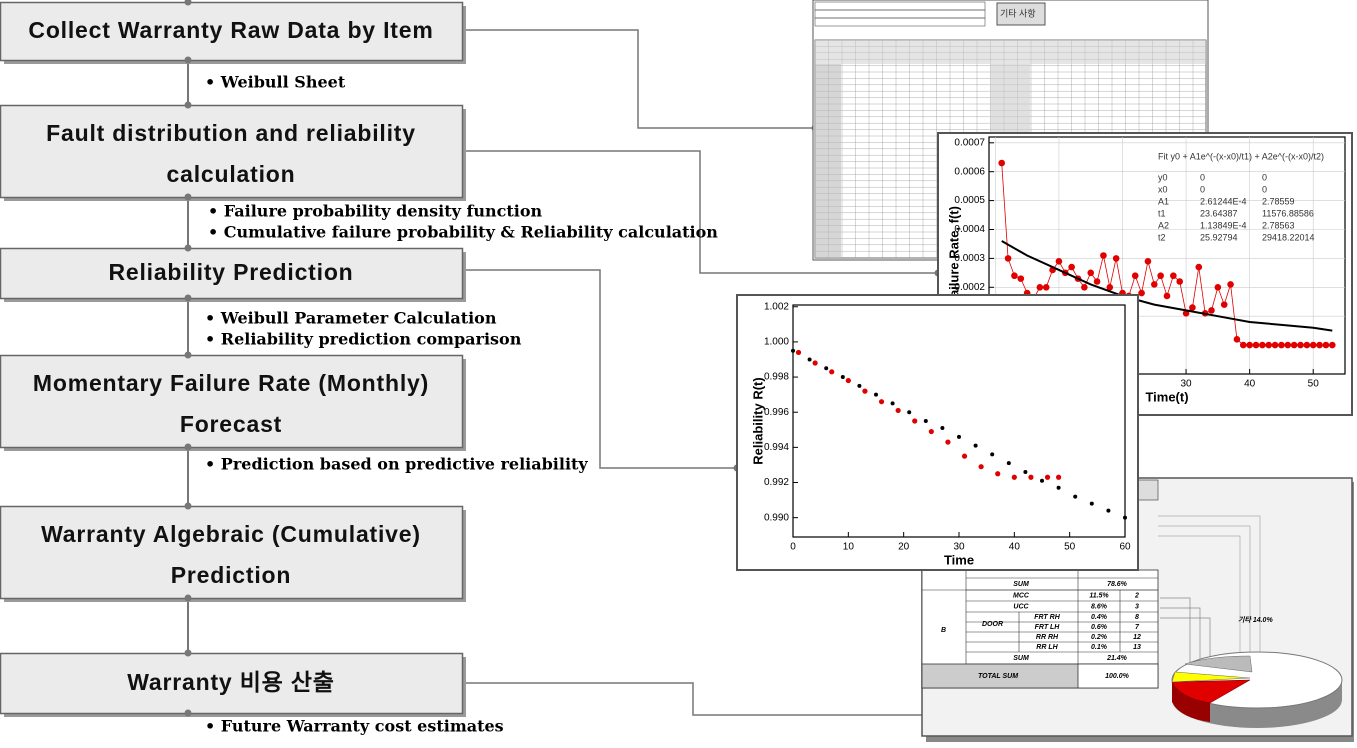  Describe the element at coordinates (959, 421) in the screenshot. I see `plot-area` at that location.